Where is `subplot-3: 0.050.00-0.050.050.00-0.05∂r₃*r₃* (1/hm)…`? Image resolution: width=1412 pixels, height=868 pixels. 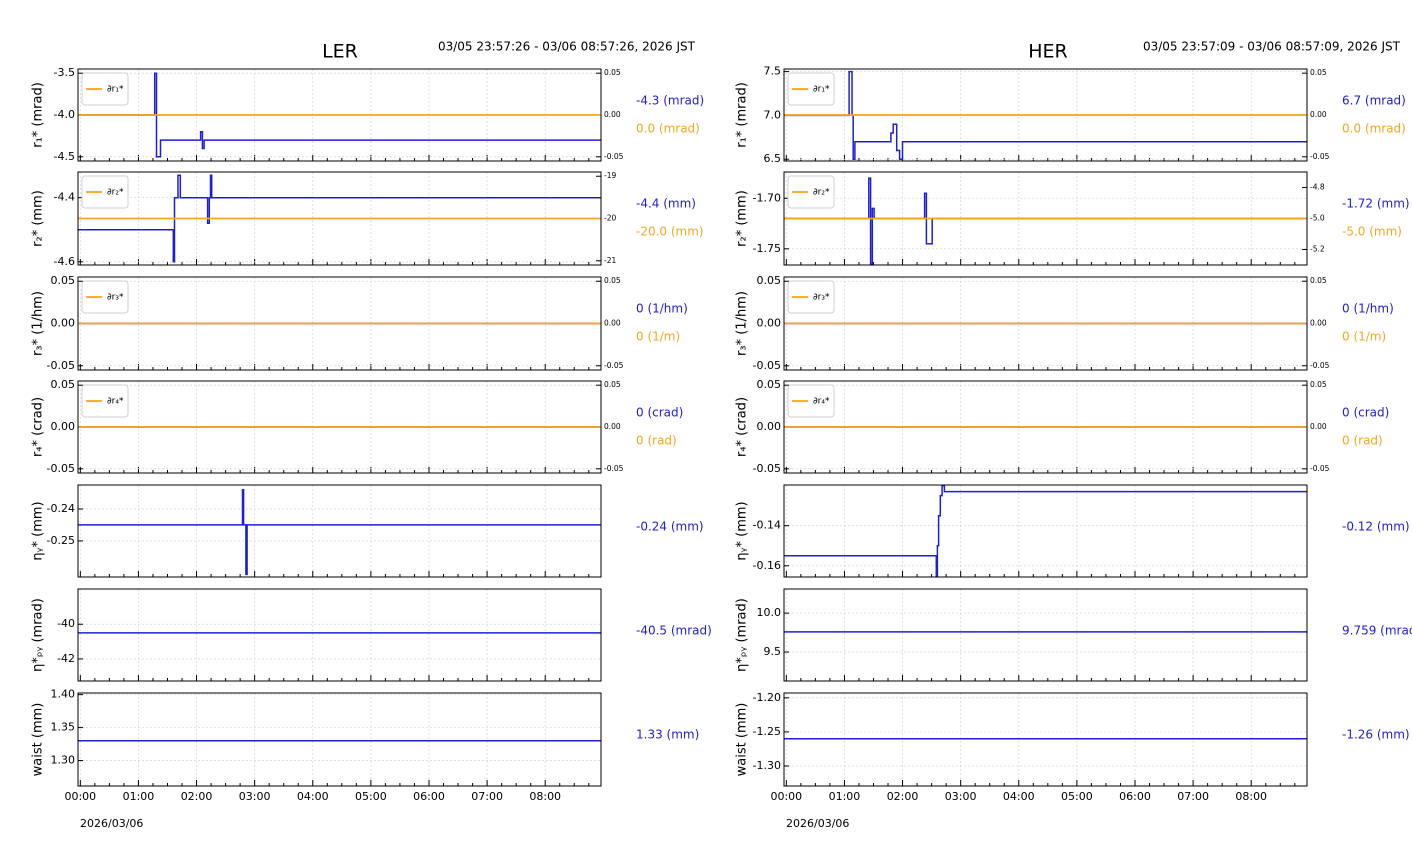
subplot-3: 0.050.00-0.050.050.00-0.05∂r₃*r₃* (1/hm)… is located at coordinates (359, 323).